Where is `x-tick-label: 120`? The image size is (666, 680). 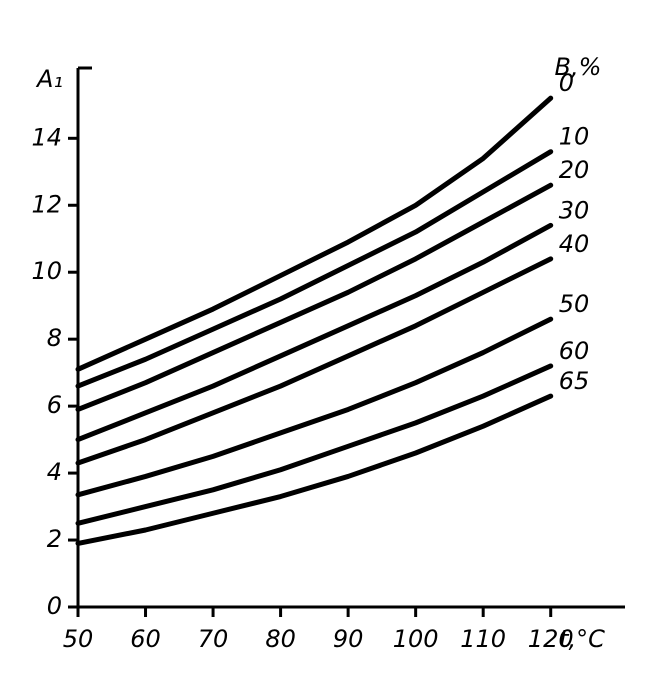
x-tick-label: 120 is located at coordinates (551, 639).